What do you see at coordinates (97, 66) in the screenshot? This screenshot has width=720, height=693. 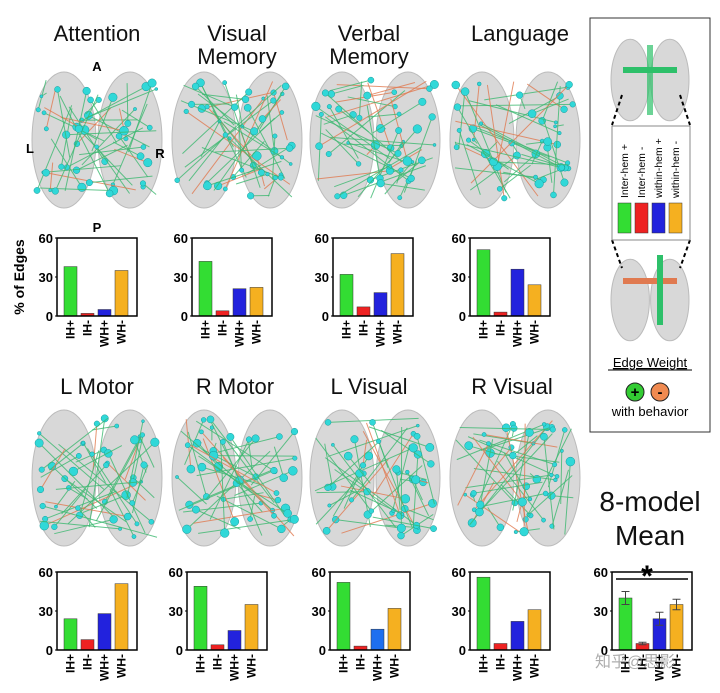 I see `orientation-label: A` at bounding box center [97, 66].